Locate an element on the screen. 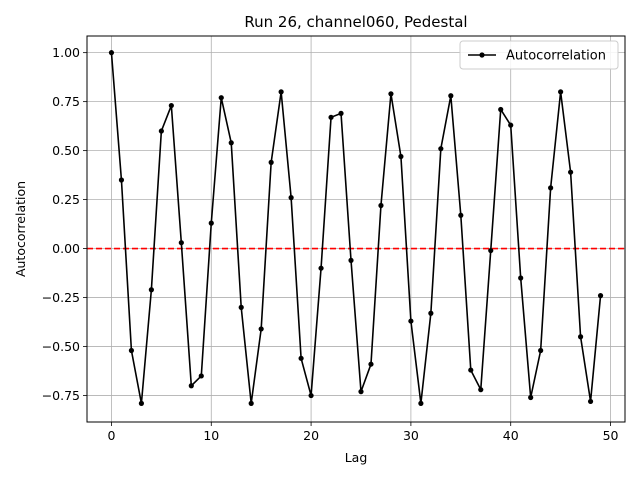  y-axis-label: Autocorrelation is located at coordinates (20, 229).